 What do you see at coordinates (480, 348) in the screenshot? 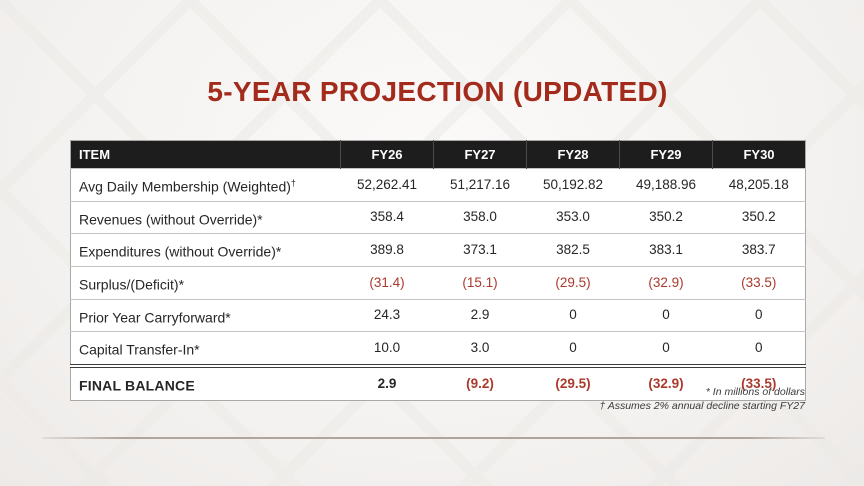
I see `cell-value: 3.0` at bounding box center [480, 348].